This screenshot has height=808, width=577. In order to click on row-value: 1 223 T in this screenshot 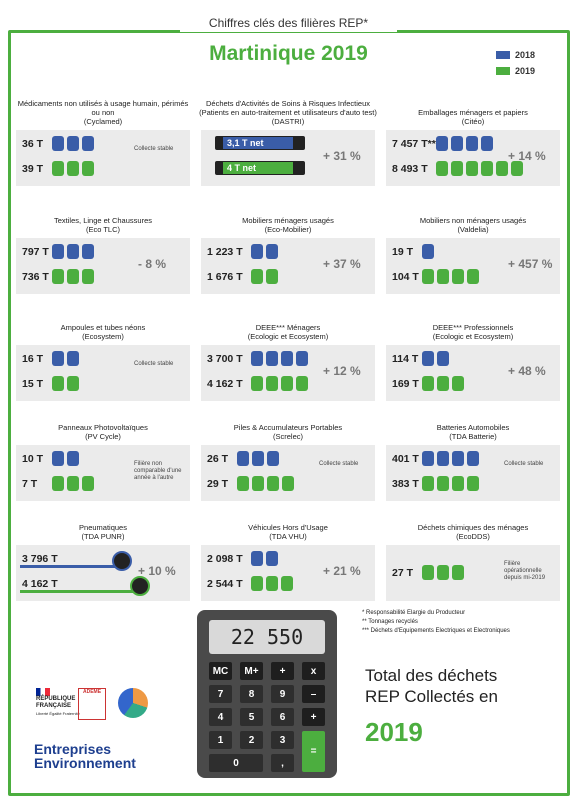, I will do `click(225, 252)`.